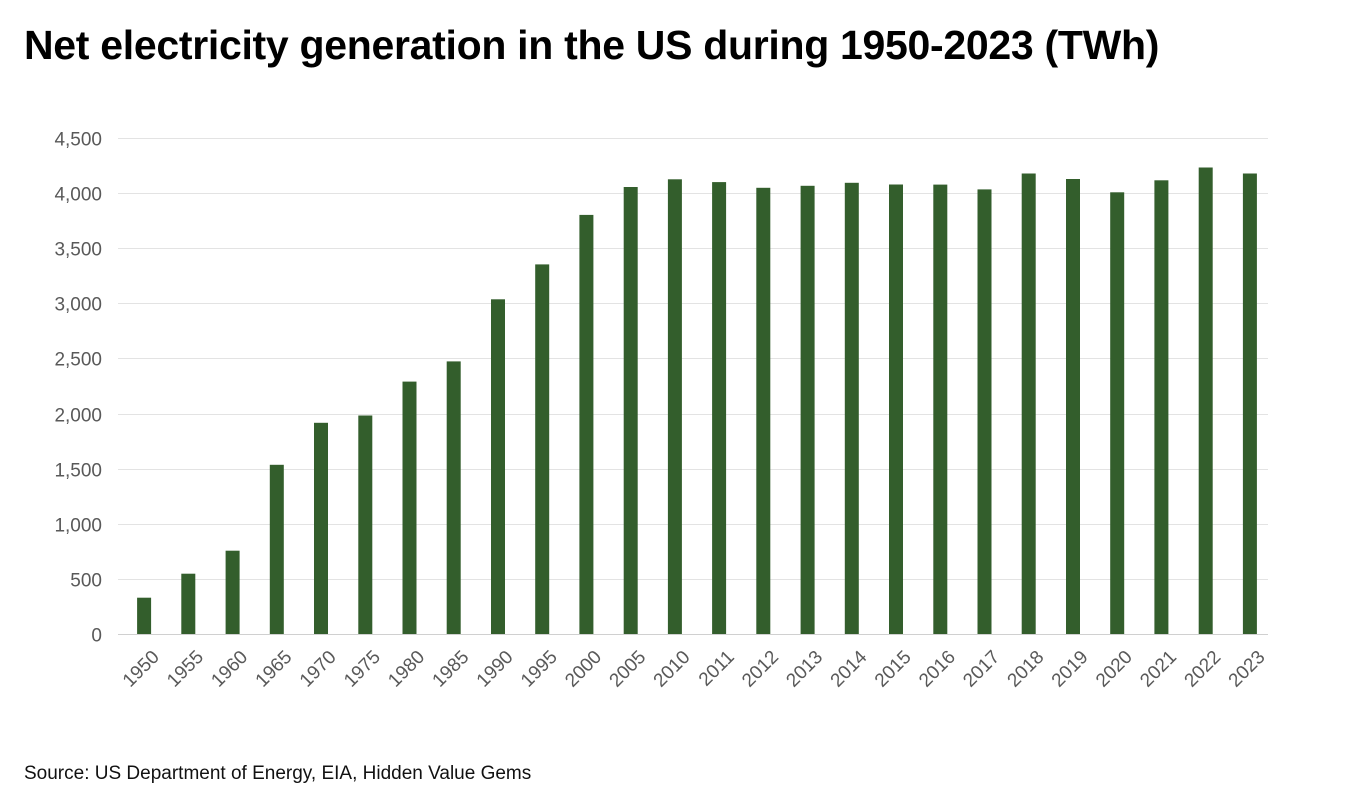 This screenshot has height=812, width=1346. Describe the element at coordinates (539, 669) in the screenshot. I see `x-tick-label: 1995` at that location.